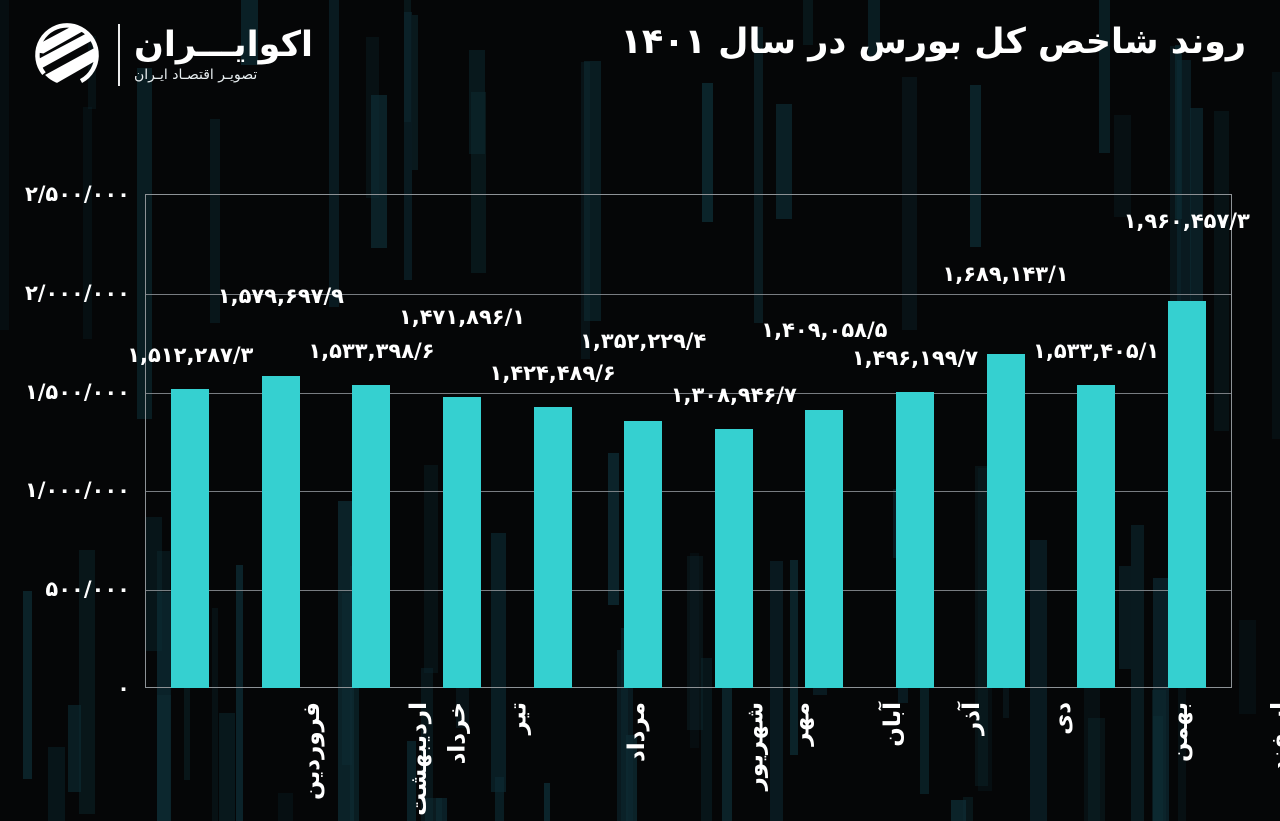 The width and height of the screenshot is (1280, 821). What do you see at coordinates (518, 718) in the screenshot?
I see `x-axis-category-label: تیر` at bounding box center [518, 718].